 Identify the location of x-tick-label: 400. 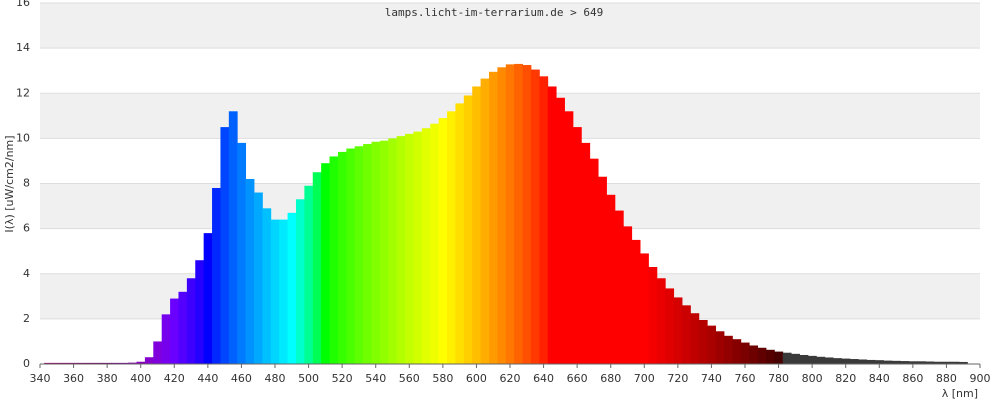
(140, 378).